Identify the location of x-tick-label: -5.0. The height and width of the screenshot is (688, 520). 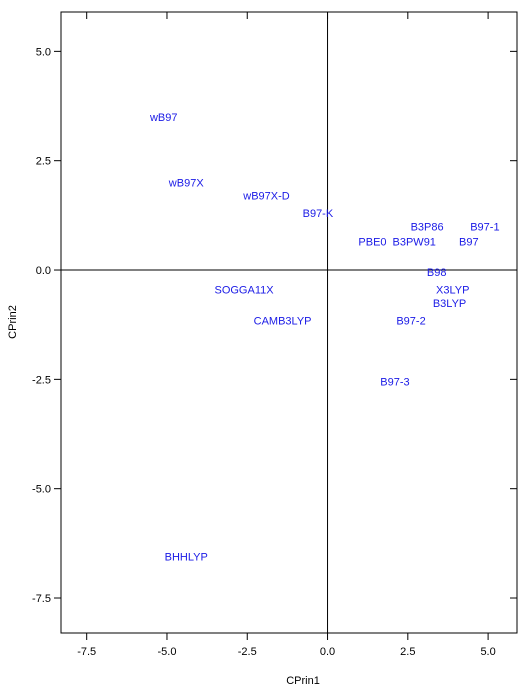
(166, 652).